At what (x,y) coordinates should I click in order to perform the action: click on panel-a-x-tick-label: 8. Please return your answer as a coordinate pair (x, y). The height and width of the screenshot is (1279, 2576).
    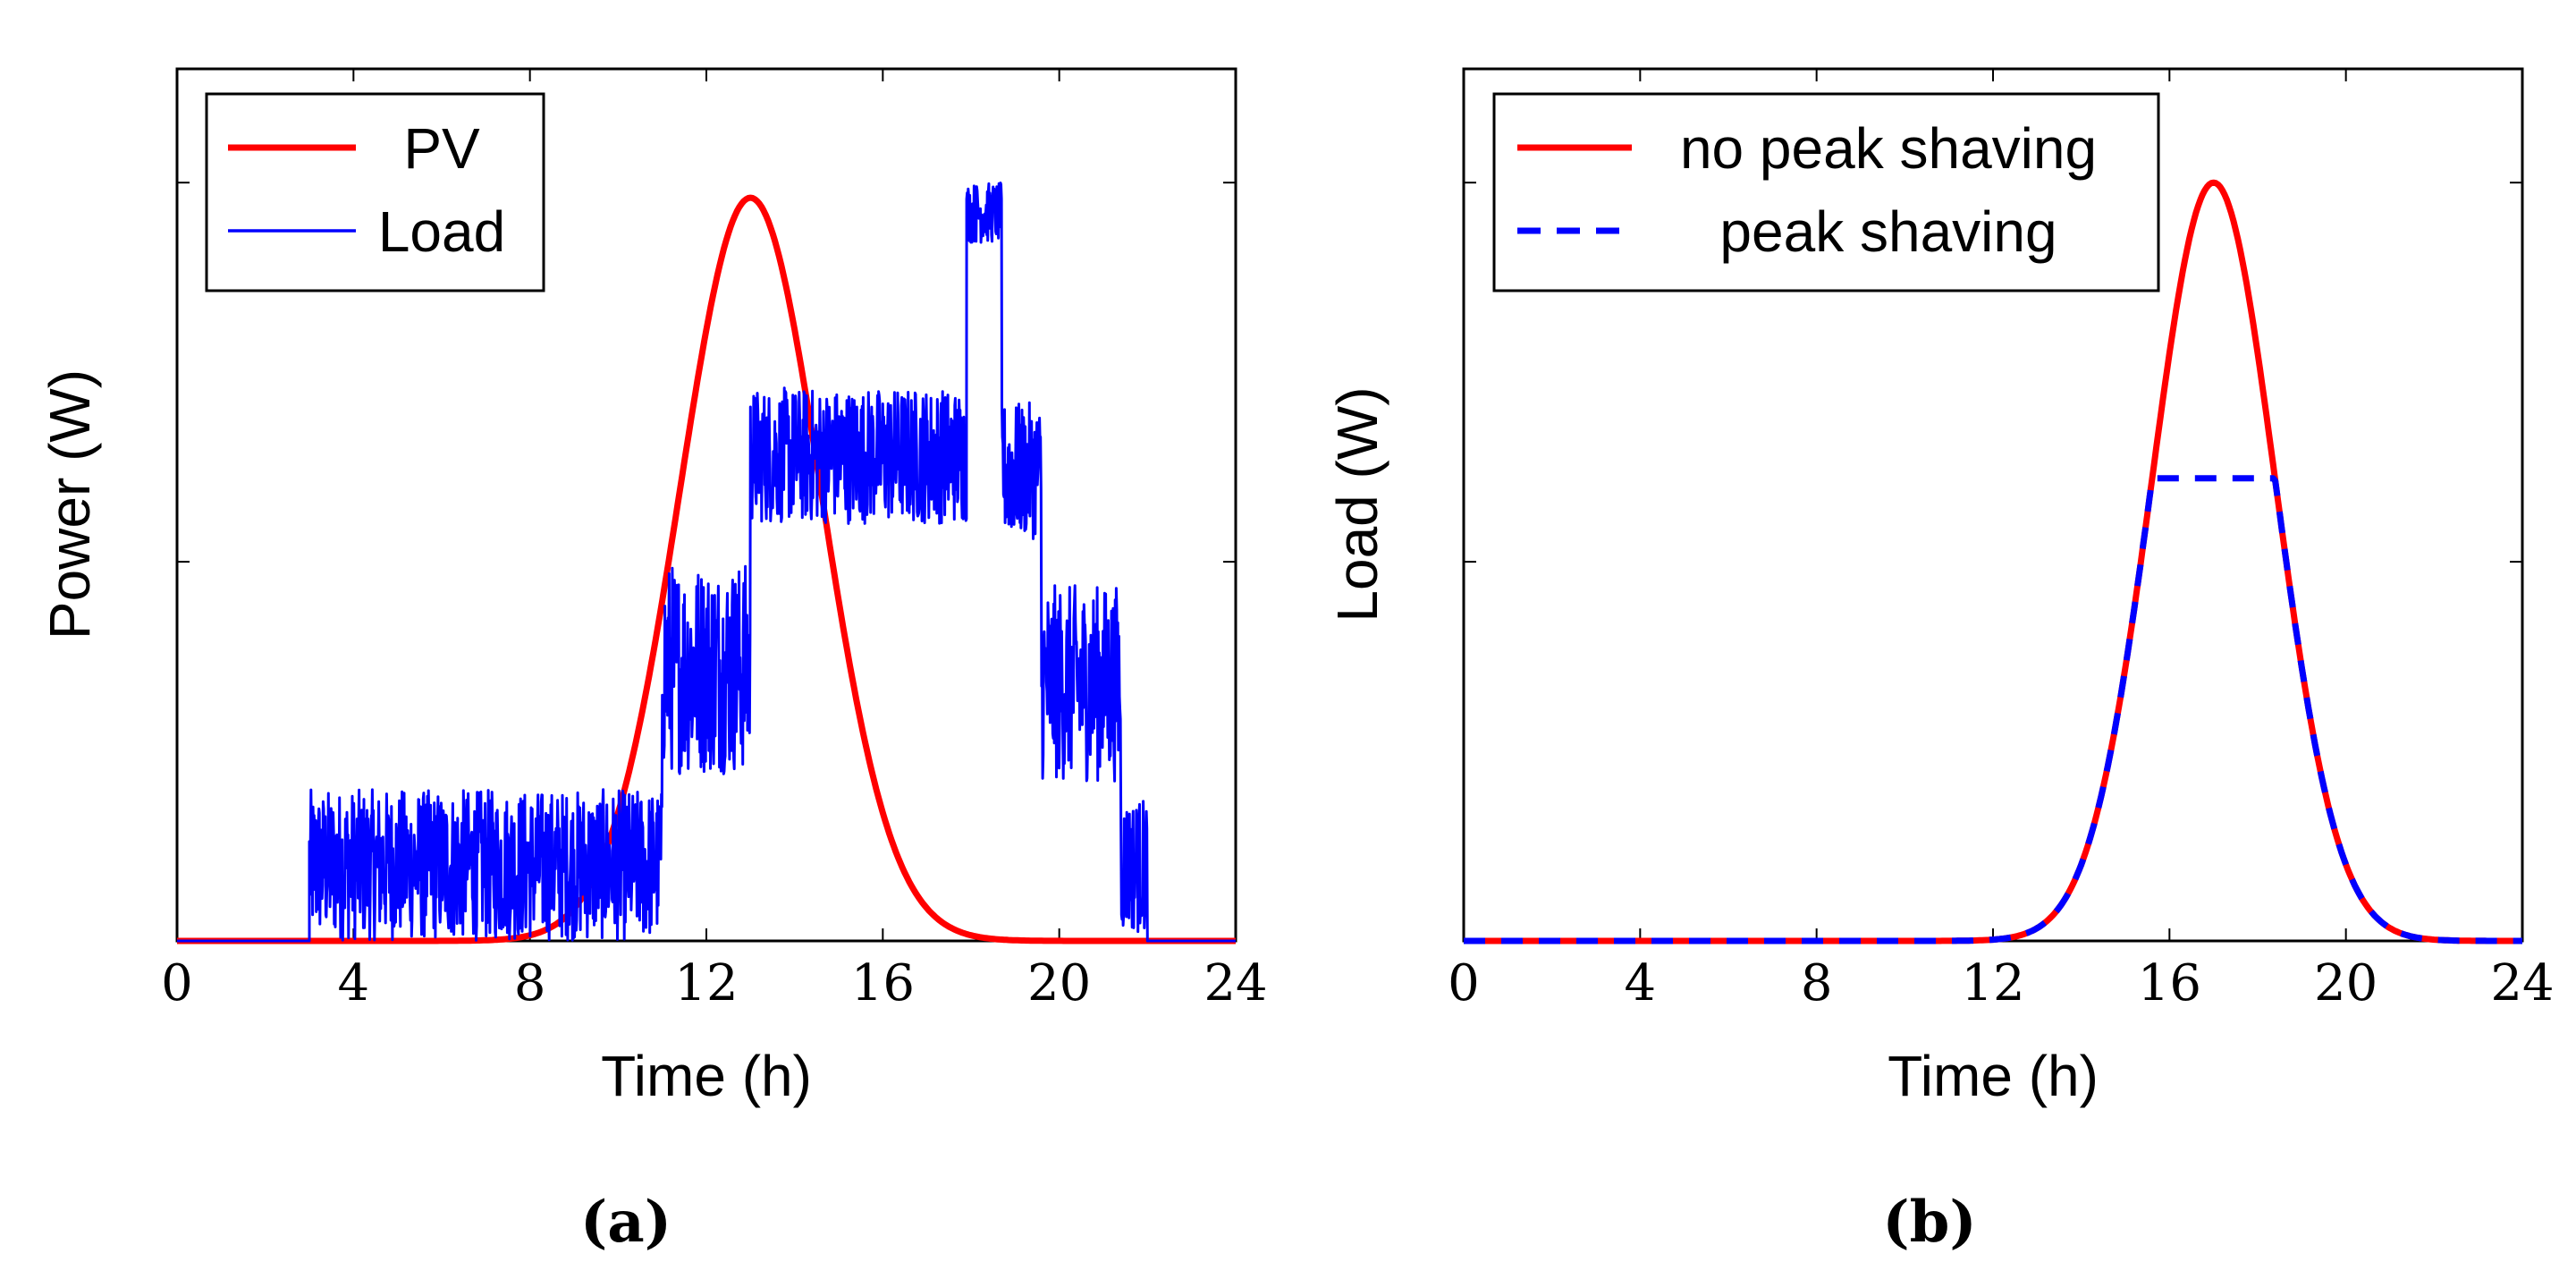
    Looking at the image, I should click on (530, 983).